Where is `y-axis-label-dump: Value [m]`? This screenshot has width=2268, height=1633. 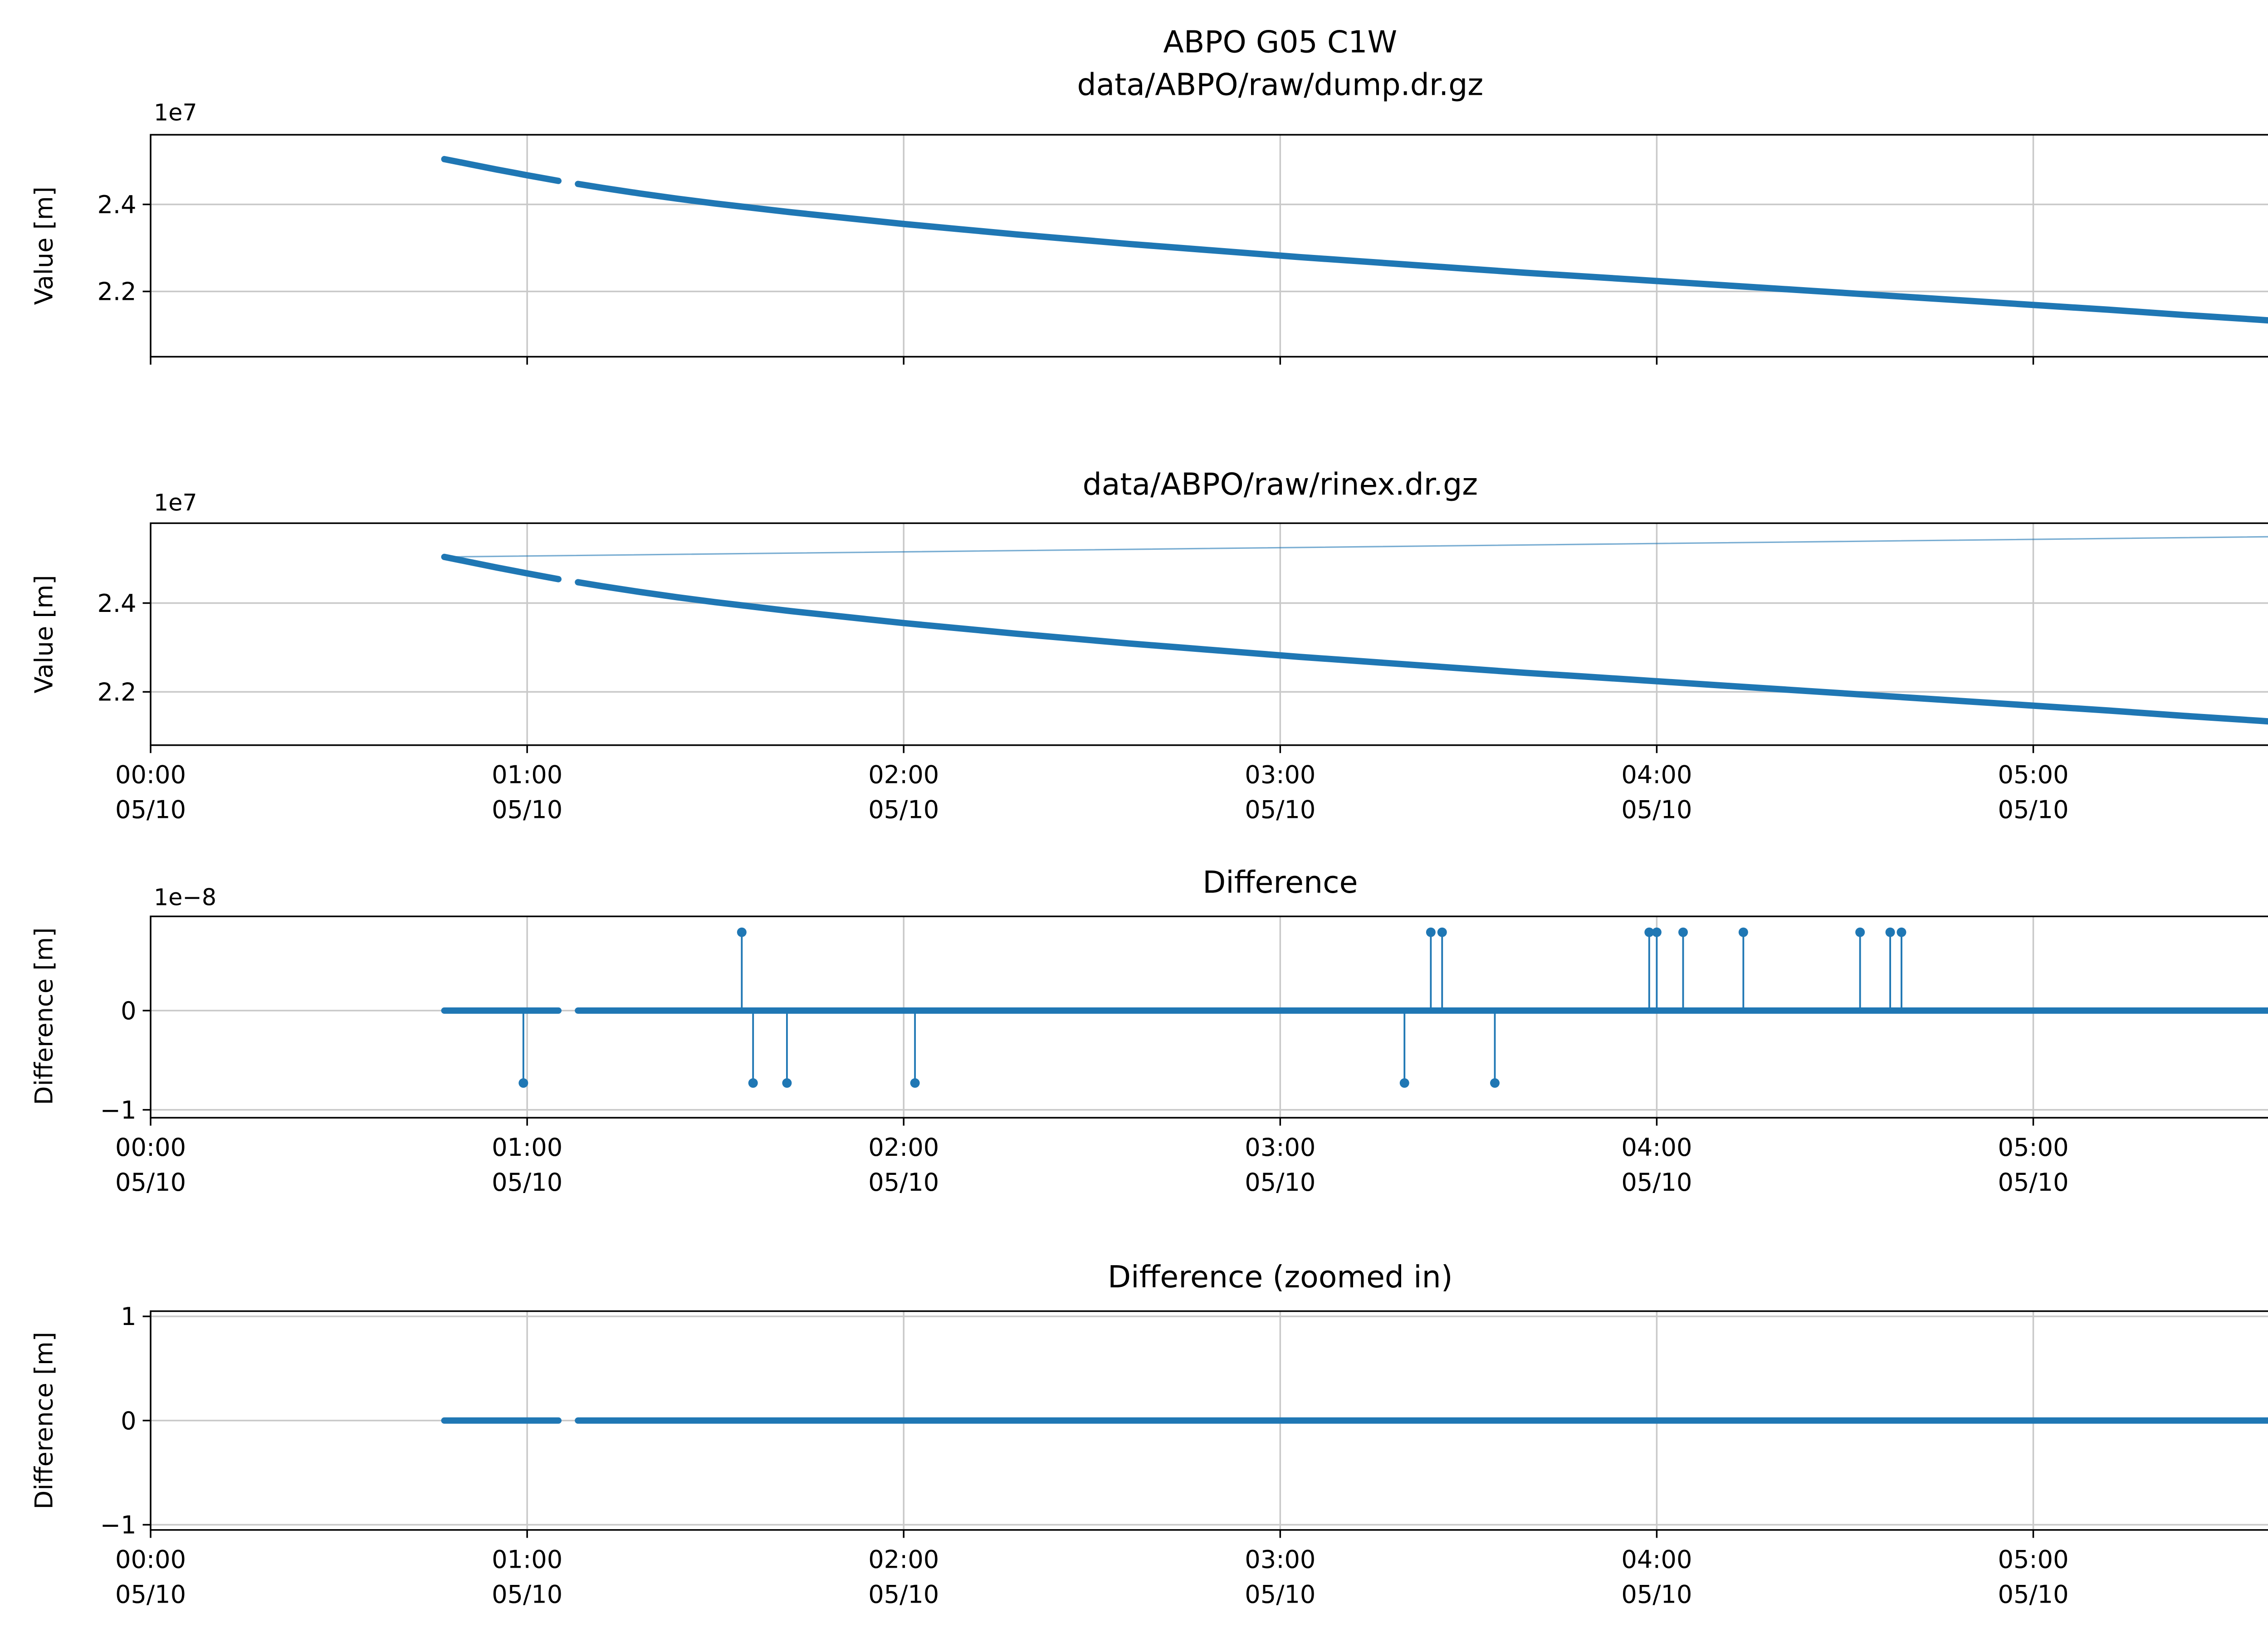 y-axis-label-dump: Value [m] is located at coordinates (44, 246).